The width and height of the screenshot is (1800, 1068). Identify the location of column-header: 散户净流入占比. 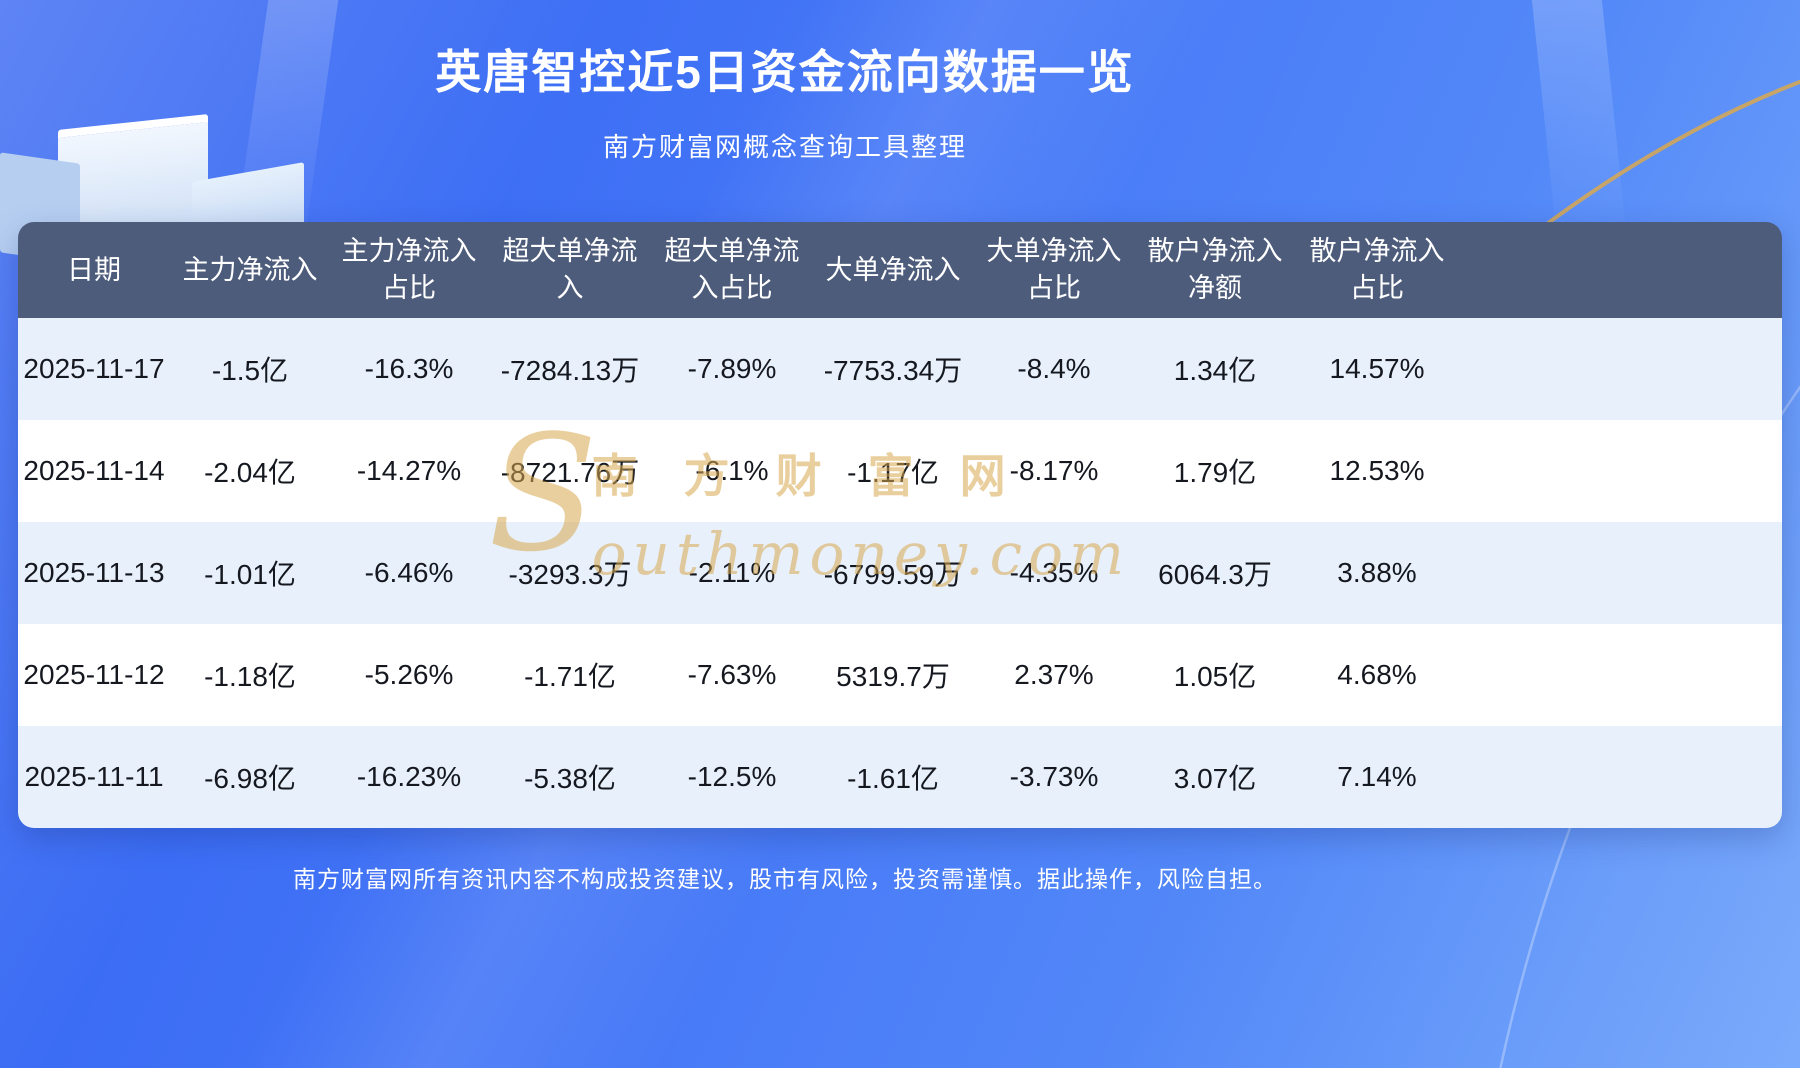
(1377, 269).